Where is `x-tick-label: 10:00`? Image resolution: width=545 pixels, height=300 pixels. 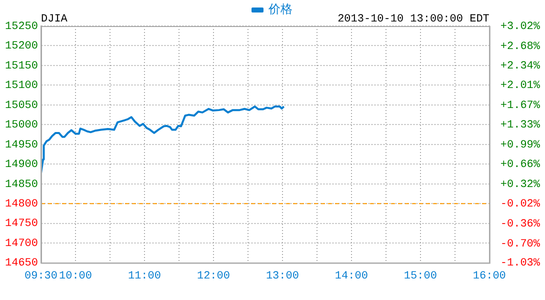
x-tick-label: 10:00 is located at coordinates (75, 276).